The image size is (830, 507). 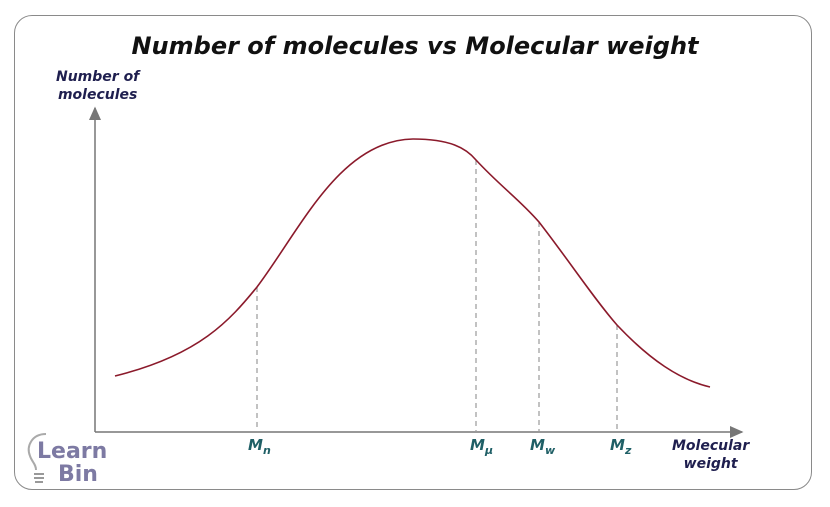 What do you see at coordinates (97, 95) in the screenshot?
I see `y-axis-label-line: molecules` at bounding box center [97, 95].